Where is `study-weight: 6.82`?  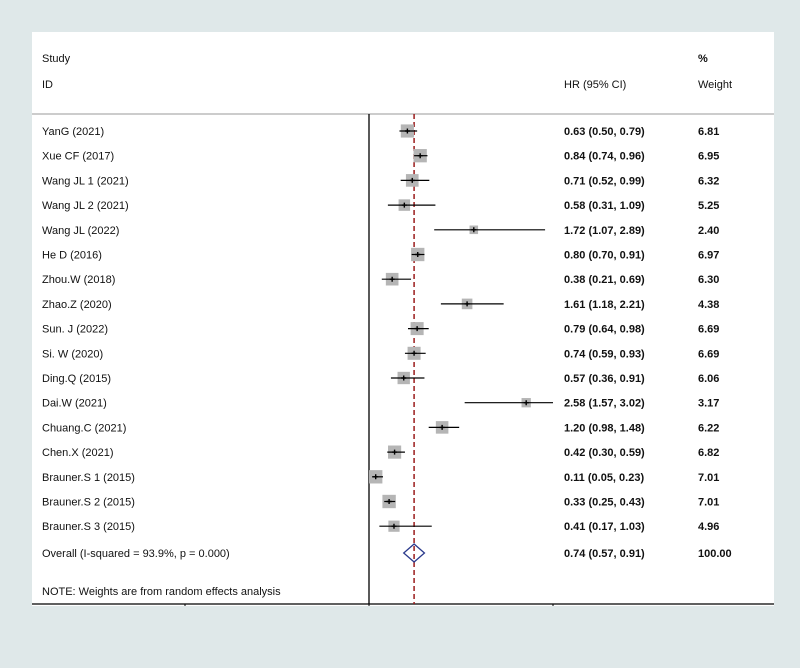 study-weight: 6.82 is located at coordinates (708, 453).